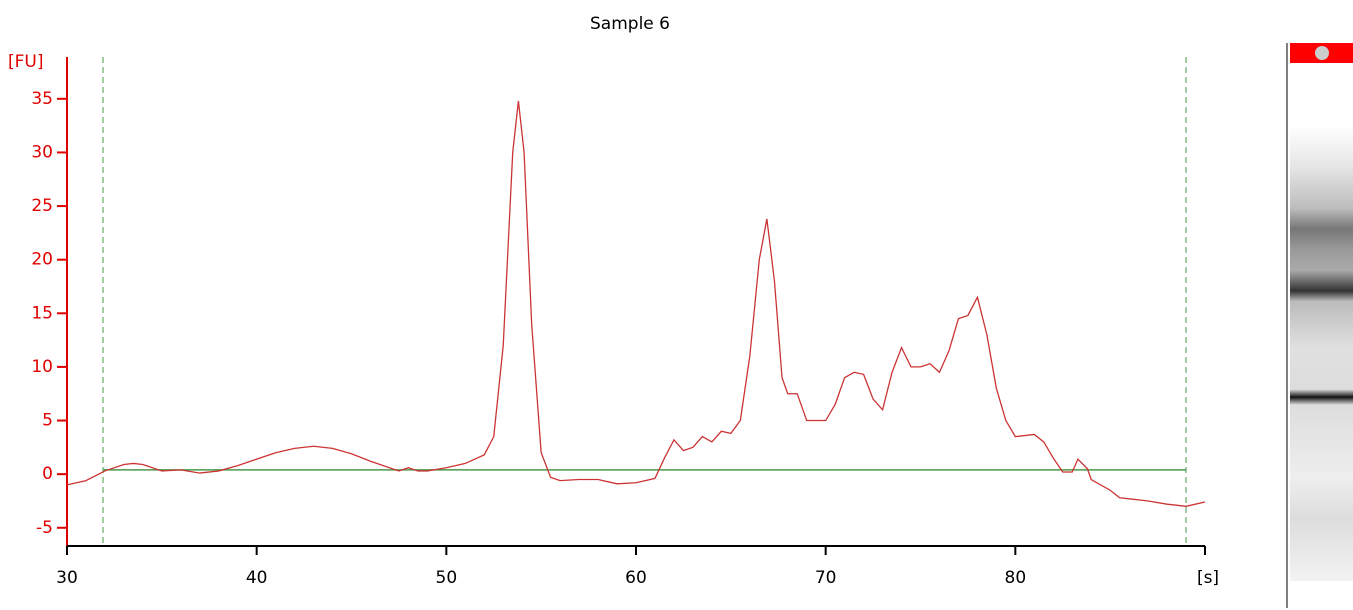  Describe the element at coordinates (257, 578) in the screenshot. I see `x-tick-label: 40` at that location.